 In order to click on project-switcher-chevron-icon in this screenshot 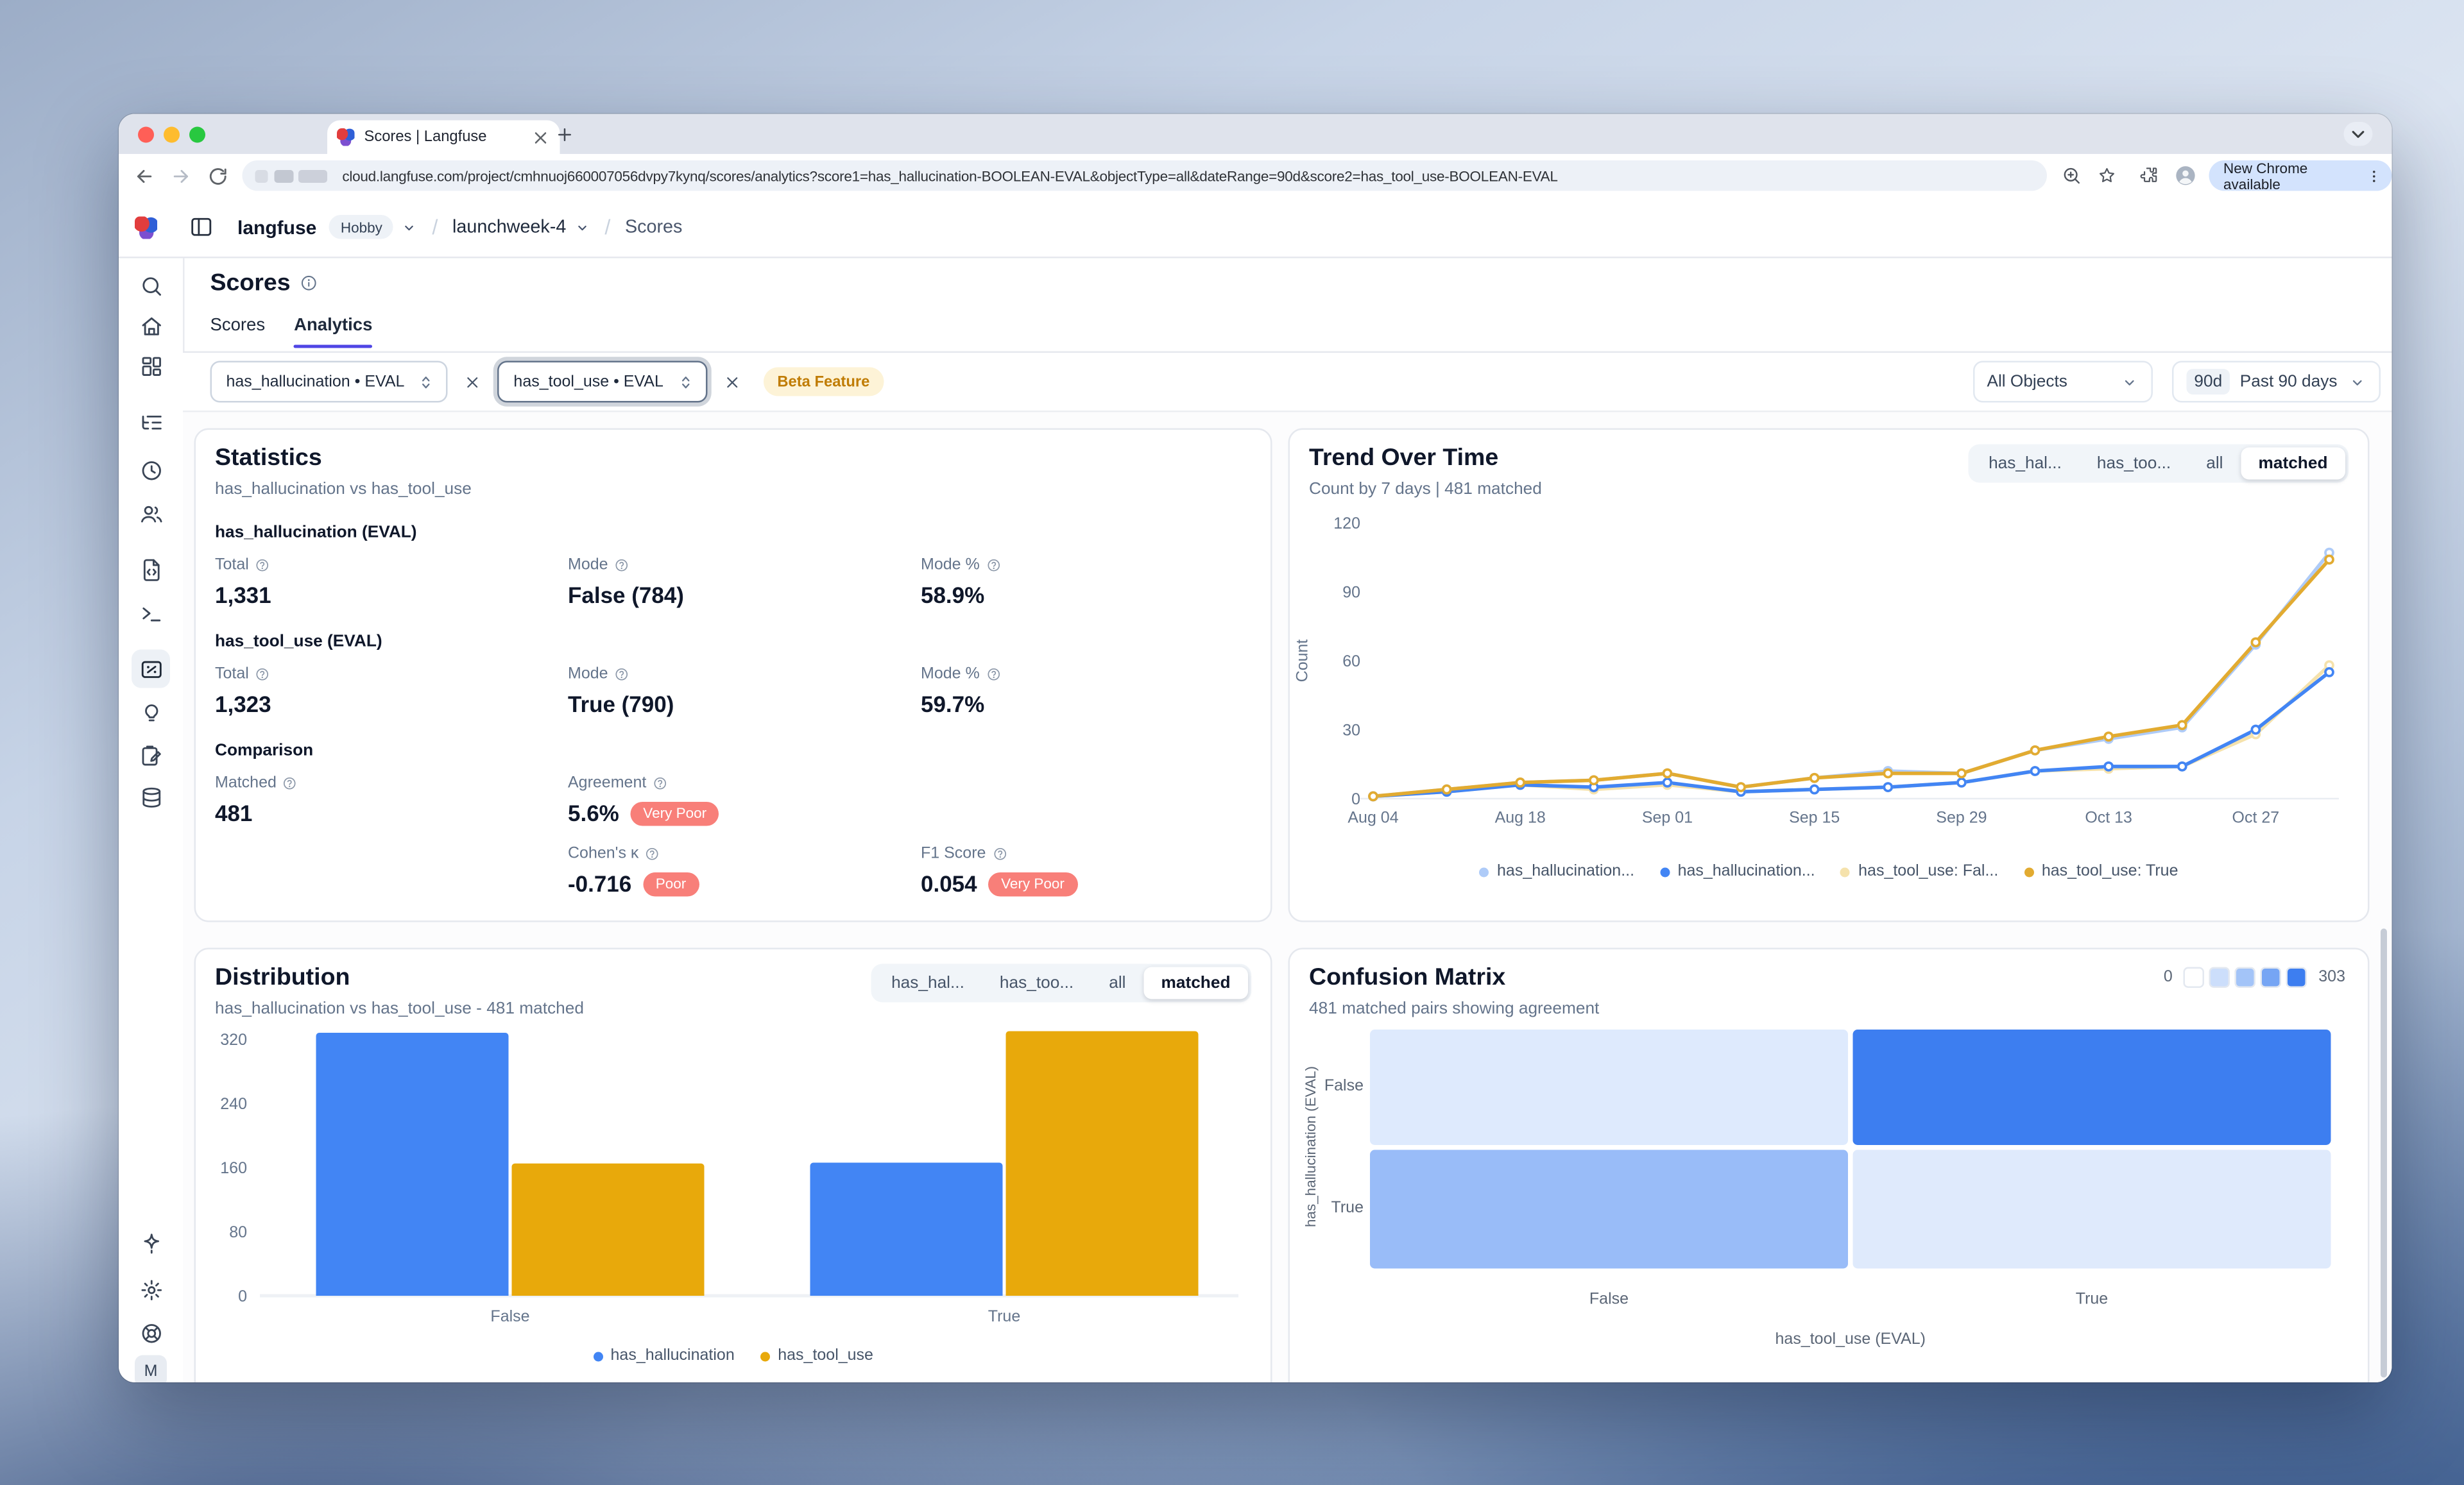, I will do `click(582, 227)`.